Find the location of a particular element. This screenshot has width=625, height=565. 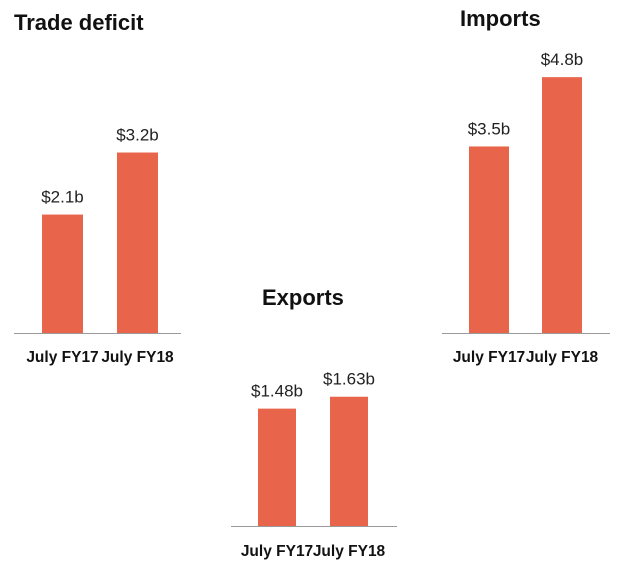

chart-title: Exports is located at coordinates (303, 297).